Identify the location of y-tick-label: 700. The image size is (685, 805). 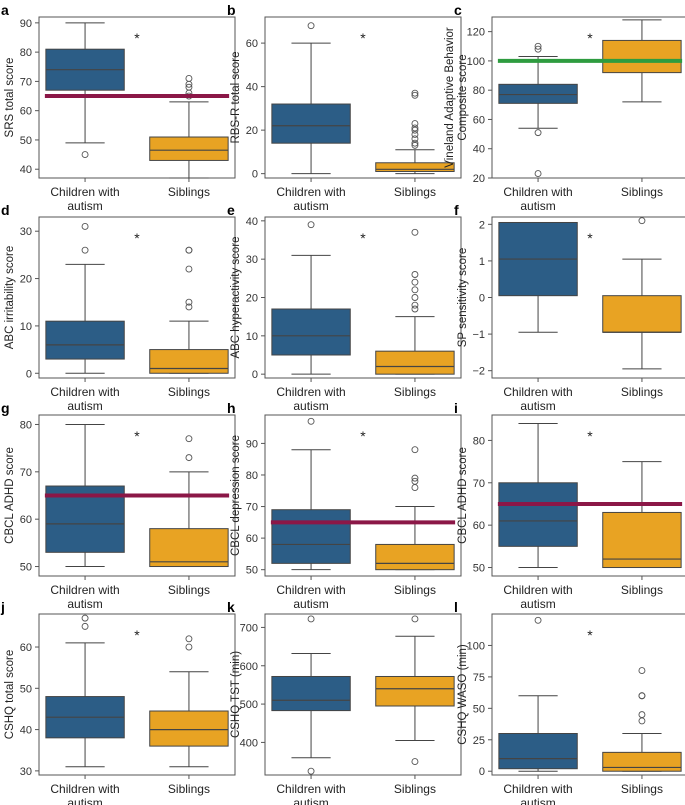
(249, 628).